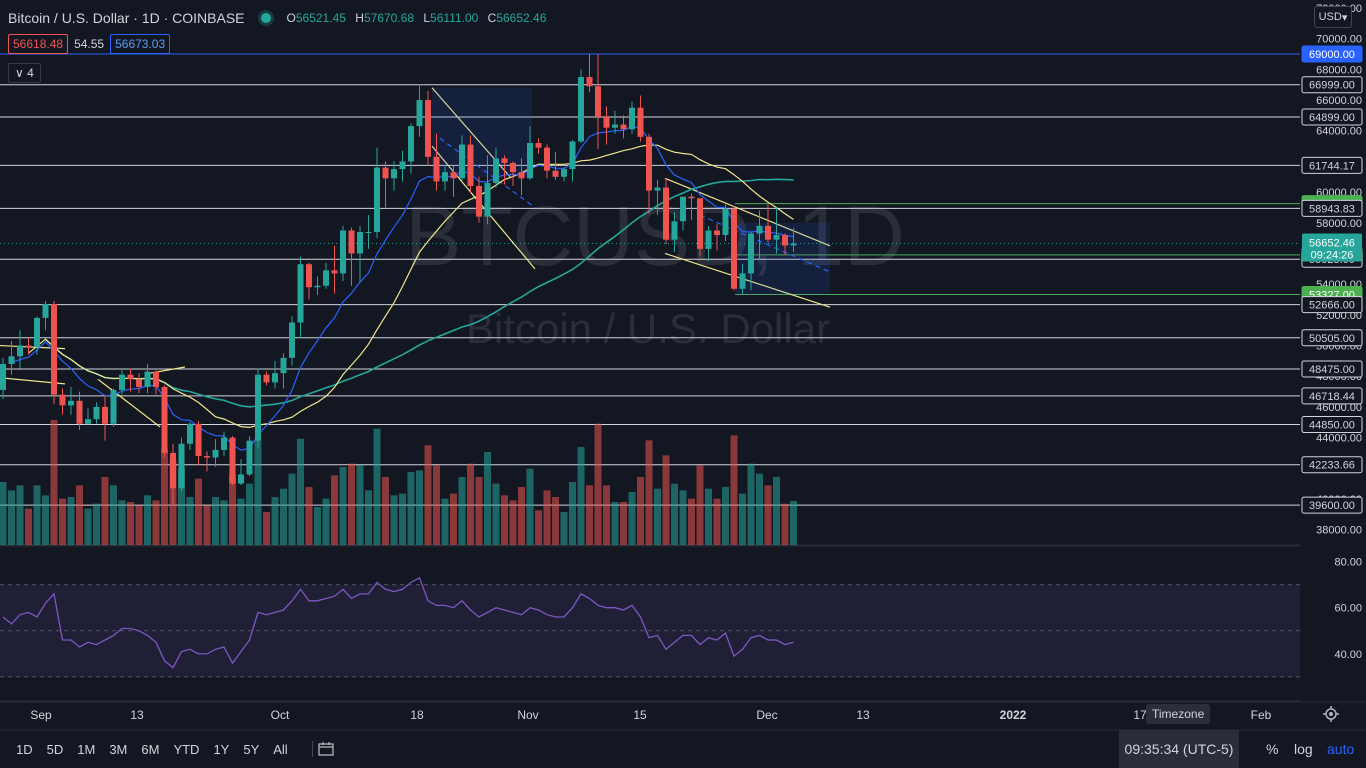 This screenshot has width=1366, height=768. Describe the element at coordinates (1303, 749) in the screenshot. I see `log-scale-toggle: log` at that location.